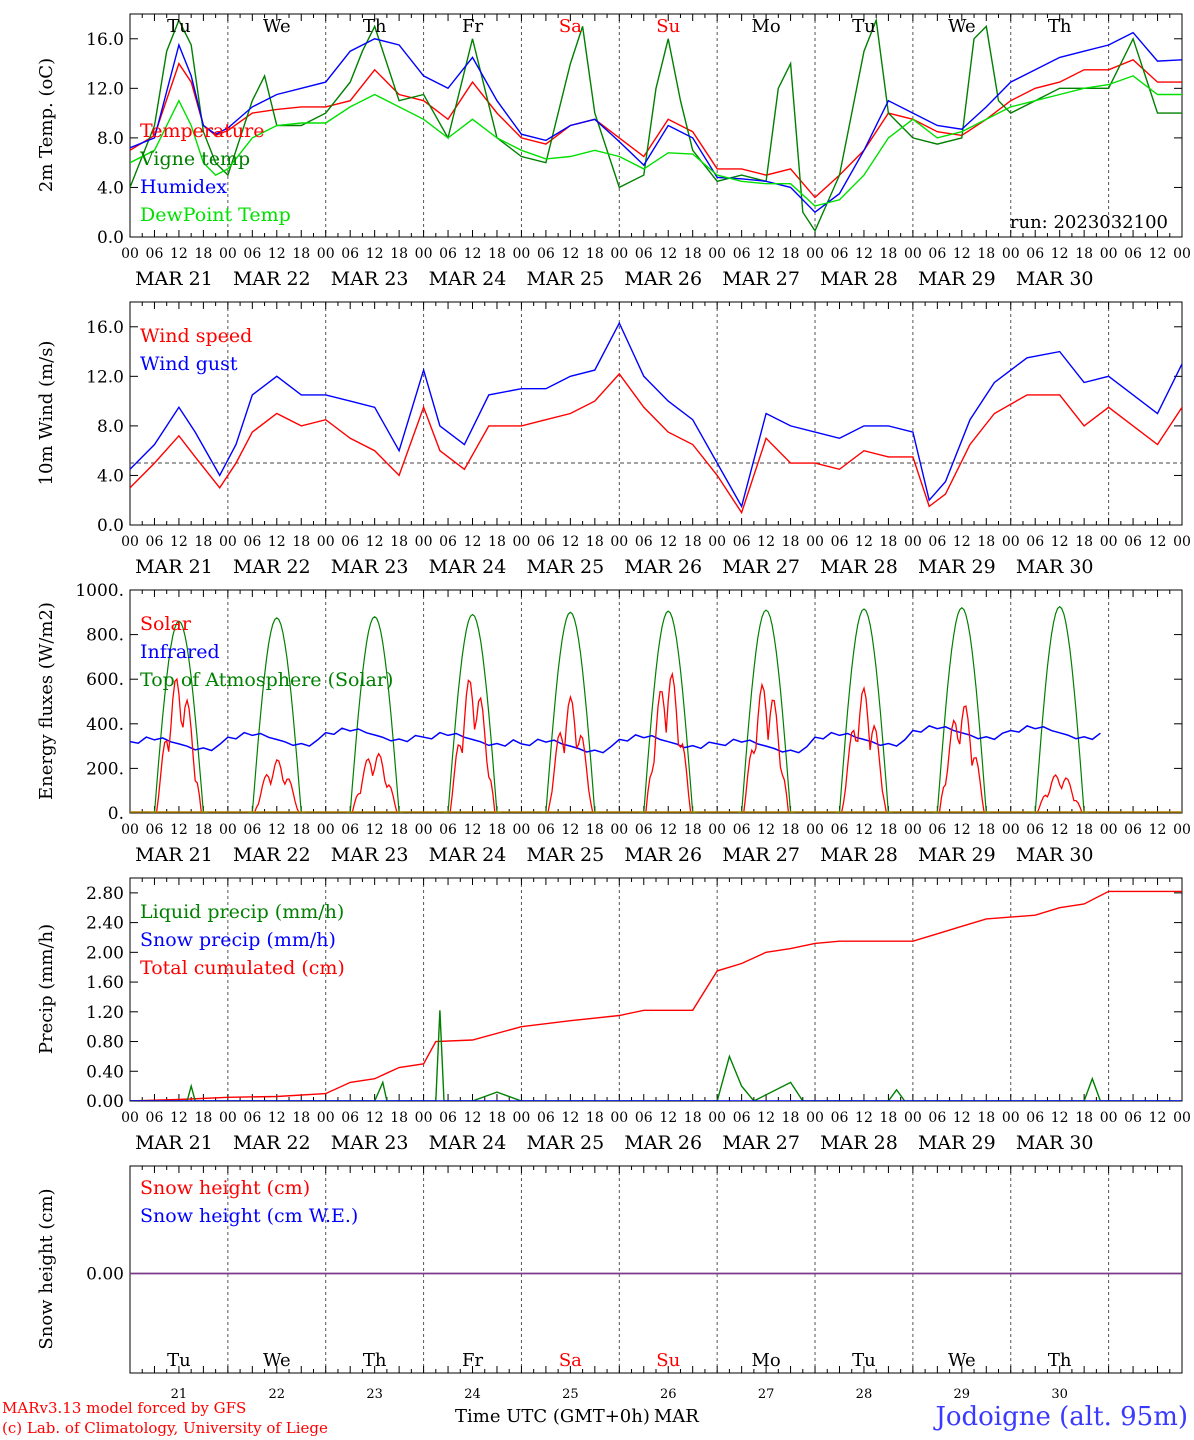  What do you see at coordinates (242, 912) in the screenshot?
I see `legend-entry: Liquid precip (mm/h)` at bounding box center [242, 912].